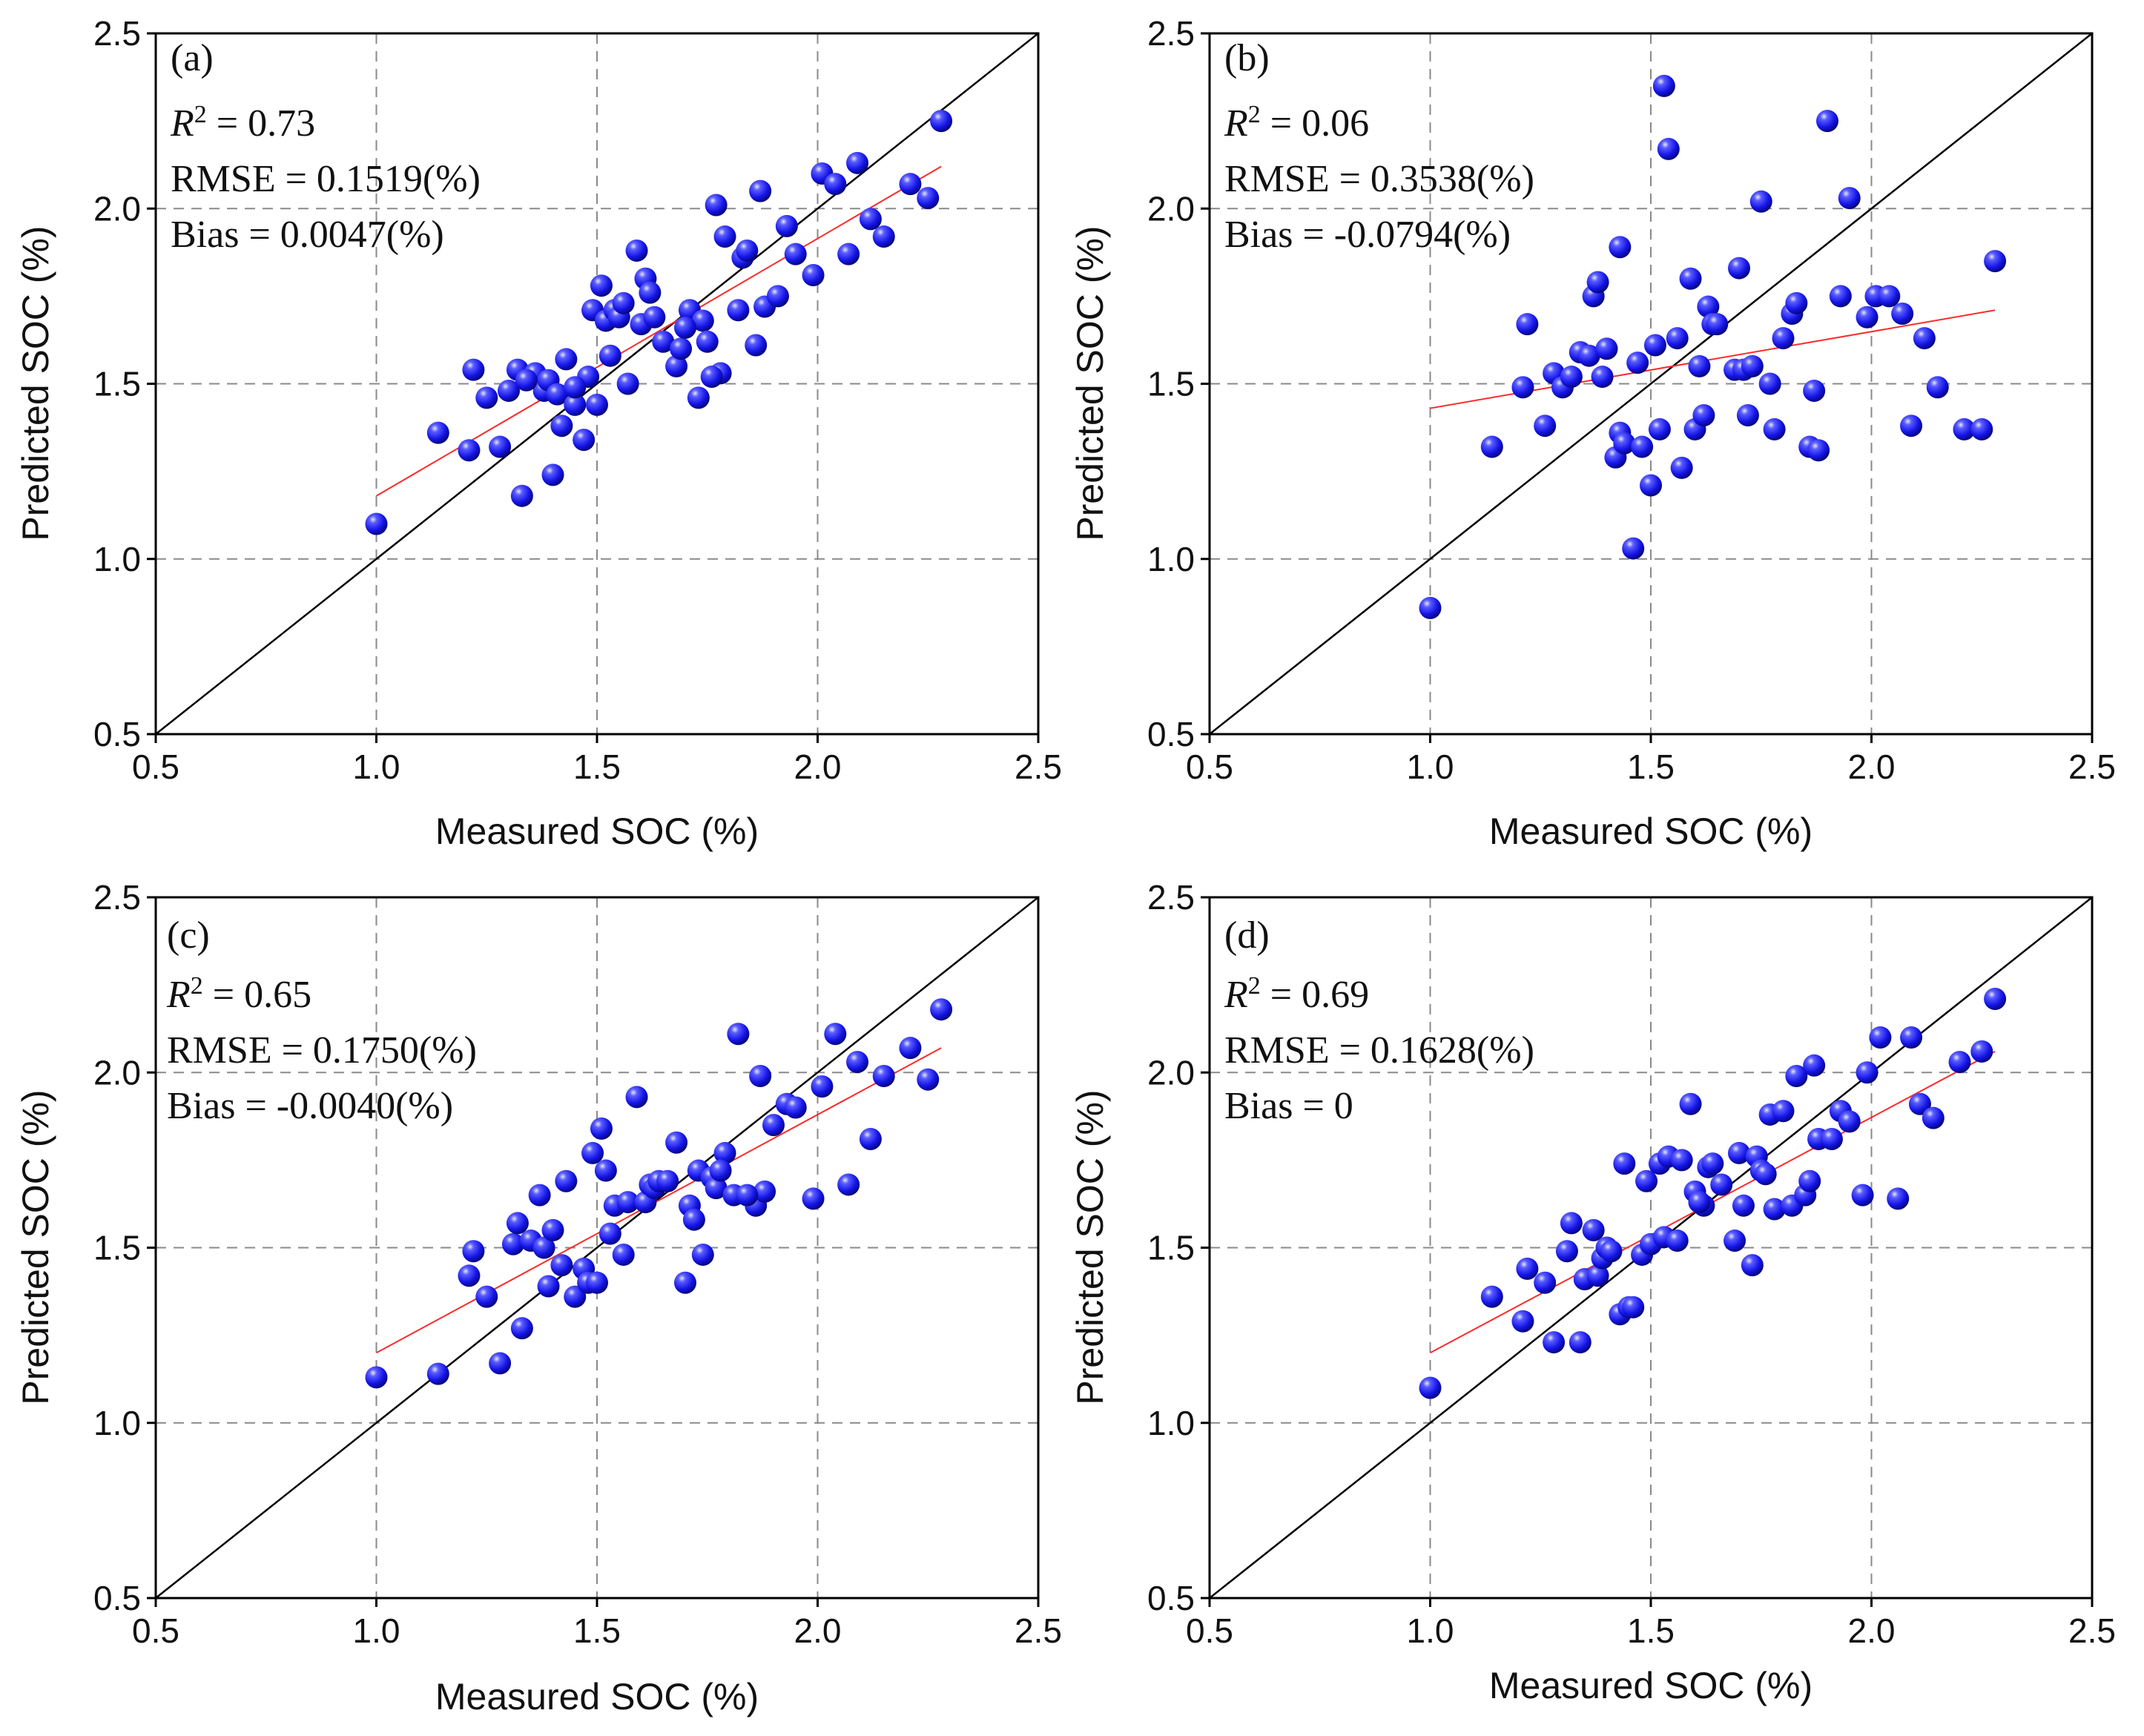 The width and height of the screenshot is (2144, 1736). I want to click on panel-b-r2: R2 = 0.06, so click(1296, 123).